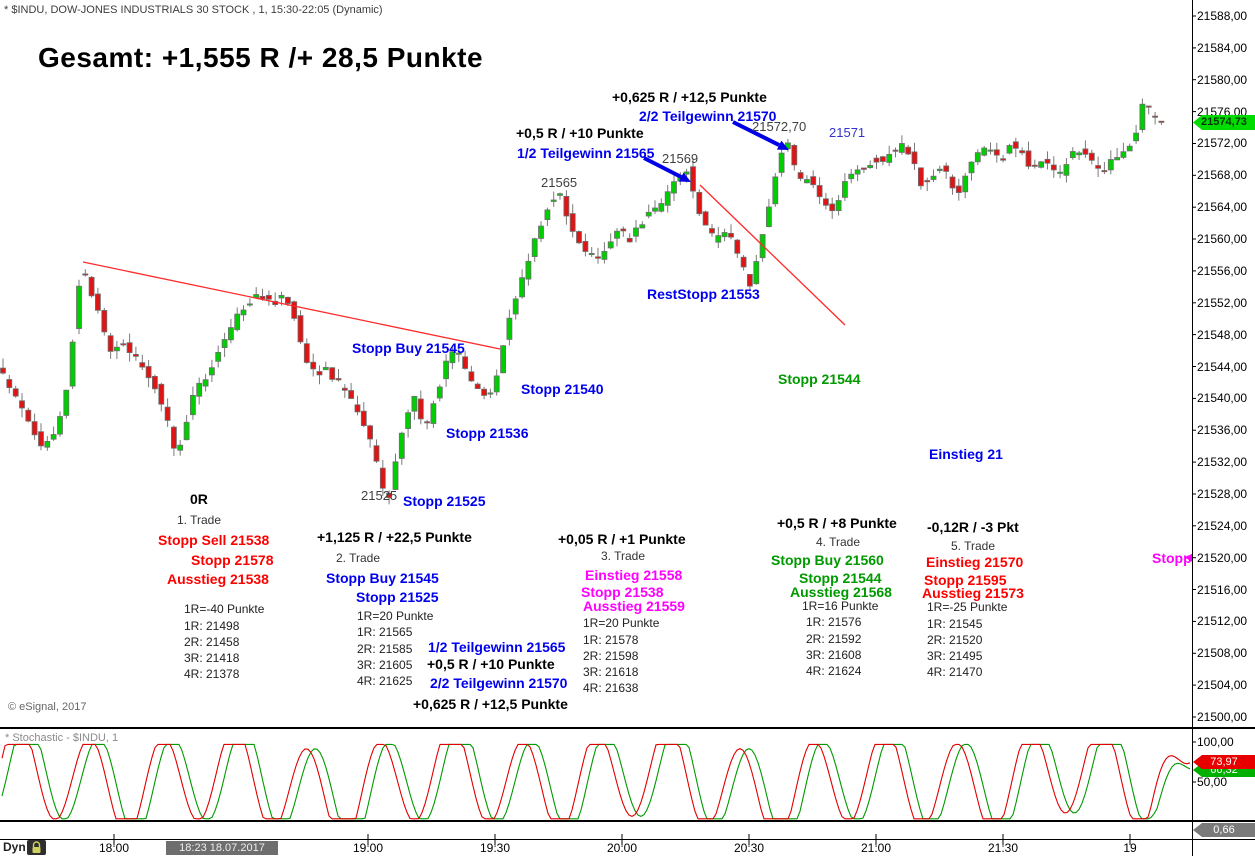 The width and height of the screenshot is (1255, 856). I want to click on chart-annotation: 3R: 21495, so click(955, 656).